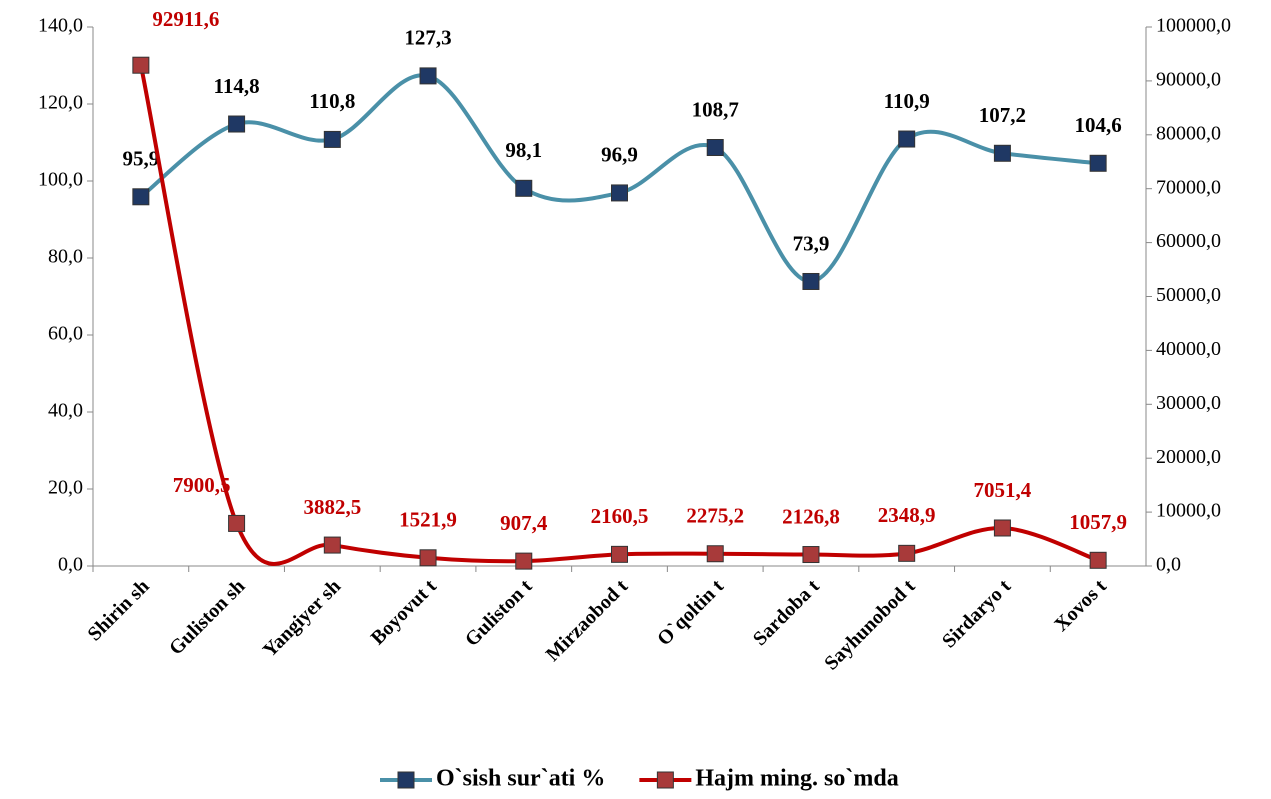 This screenshot has width=1271, height=799. I want to click on data-label: 92911,6, so click(185, 19).